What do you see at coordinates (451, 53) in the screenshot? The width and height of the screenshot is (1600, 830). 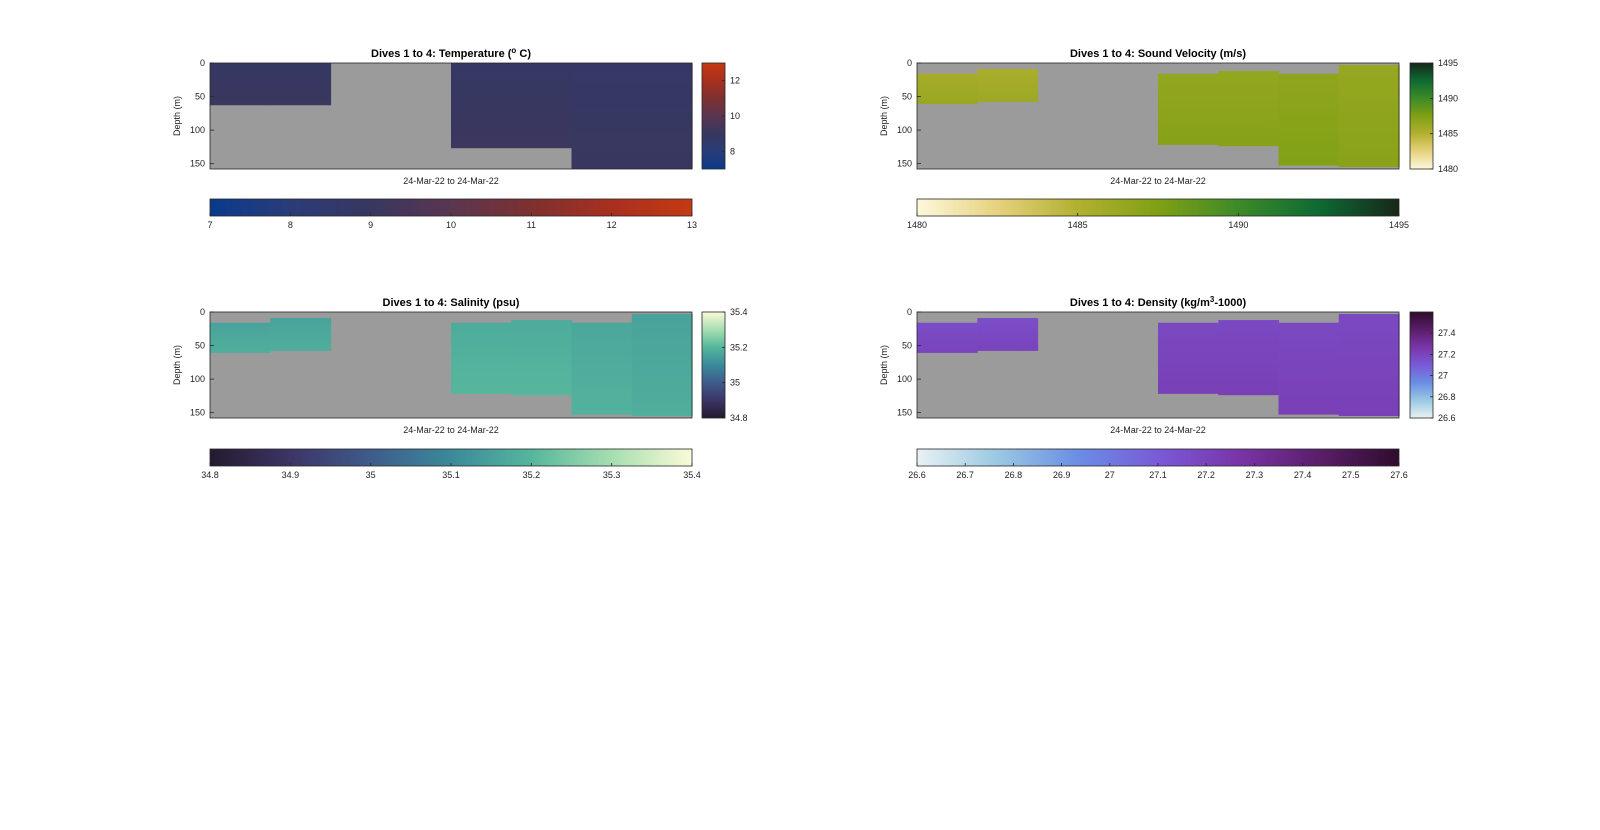 I see `chart-title: Dives 1 to 4: Temperature (o C)` at bounding box center [451, 53].